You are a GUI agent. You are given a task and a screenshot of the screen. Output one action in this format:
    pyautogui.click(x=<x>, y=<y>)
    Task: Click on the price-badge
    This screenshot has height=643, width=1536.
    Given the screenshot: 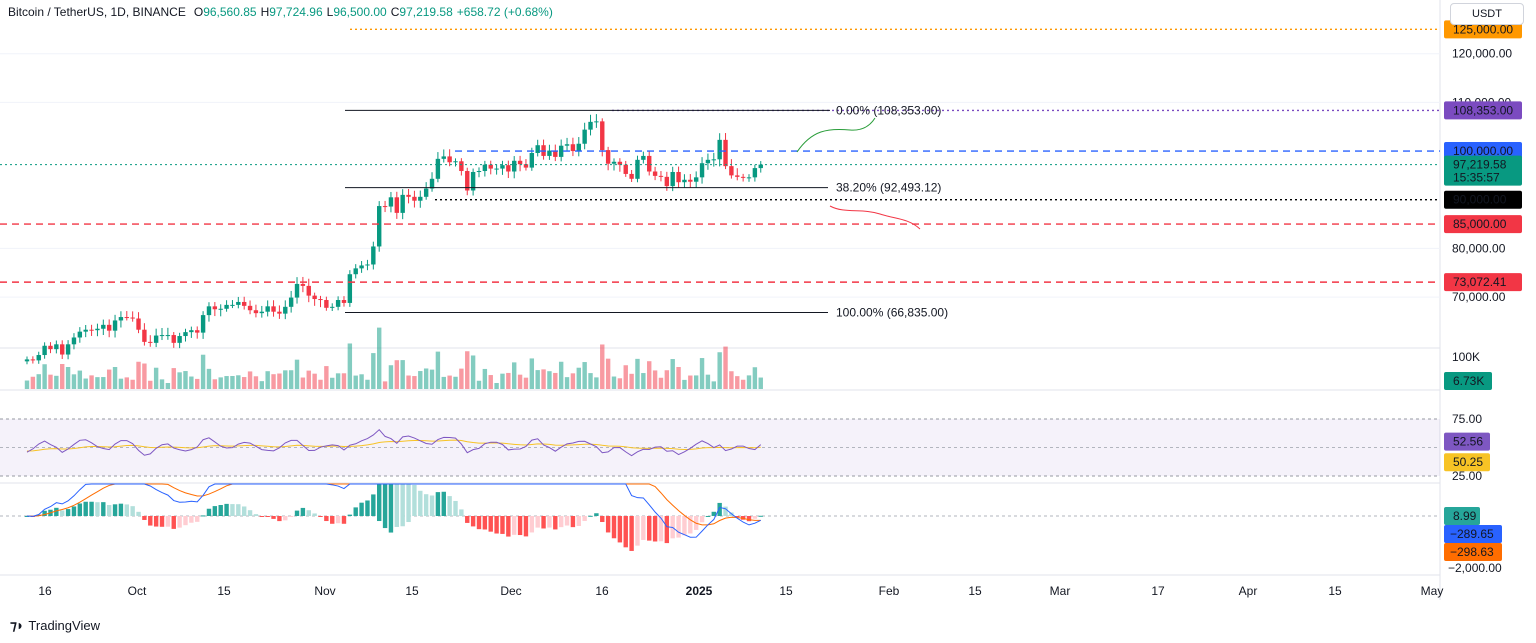 What is the action you would take?
    pyautogui.click(x=1483, y=199)
    